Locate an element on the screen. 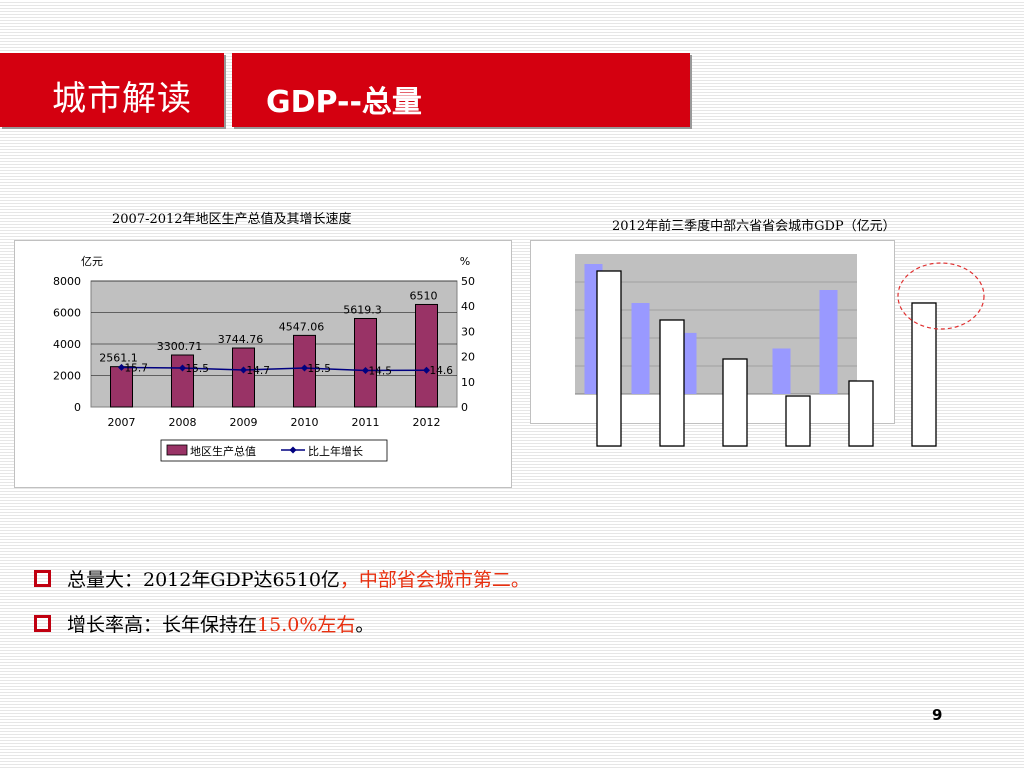 This screenshot has width=1024, height=768. legend-bar-swatch is located at coordinates (177, 450).